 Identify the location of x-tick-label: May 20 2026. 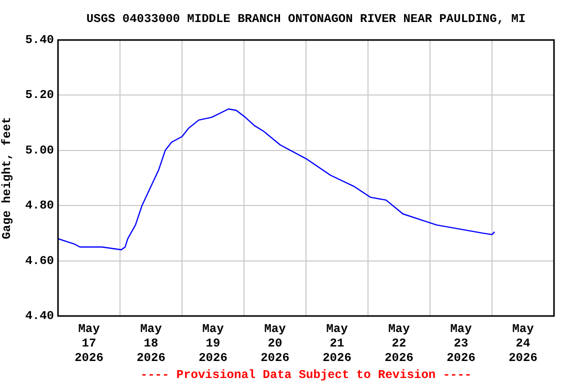
(275, 344).